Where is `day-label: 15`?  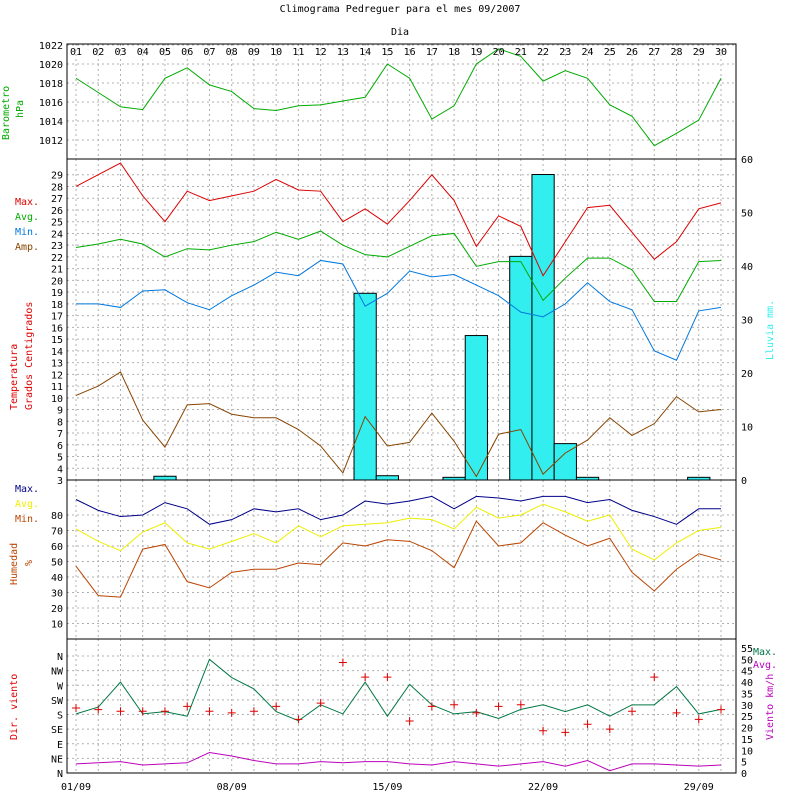
day-label: 15 is located at coordinates (387, 52).